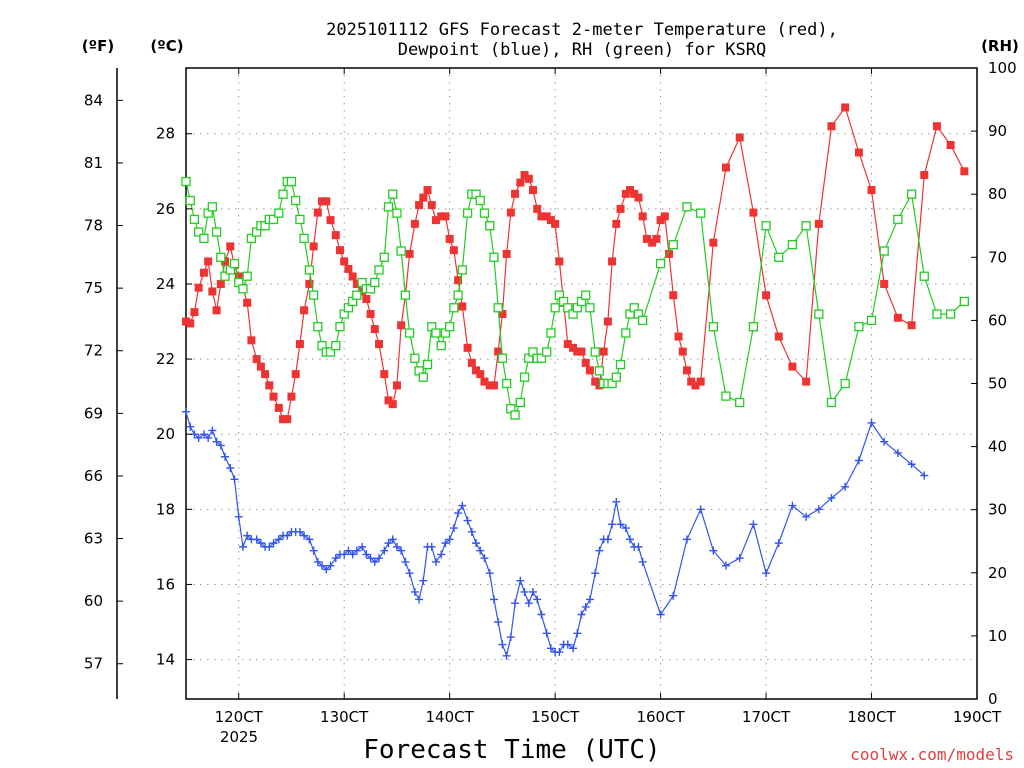  I want to click on rh-tick-label: 60, so click(997, 320).